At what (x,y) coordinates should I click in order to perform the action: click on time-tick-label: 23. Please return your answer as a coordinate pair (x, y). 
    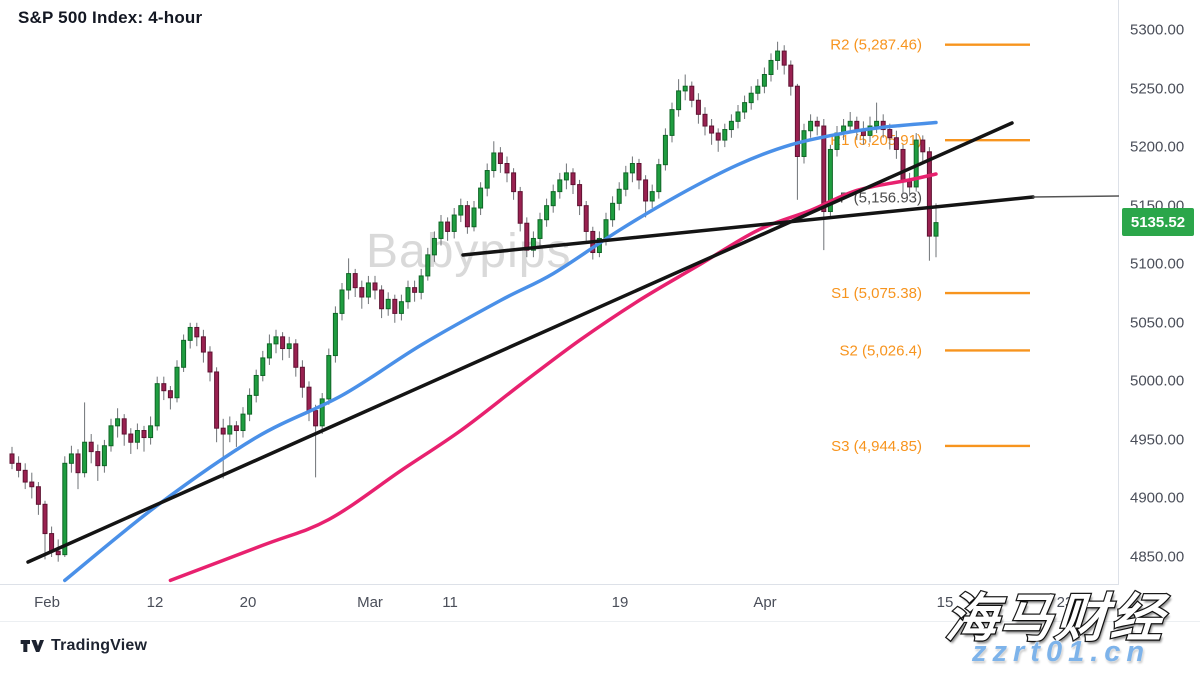
    Looking at the image, I should click on (1065, 602).